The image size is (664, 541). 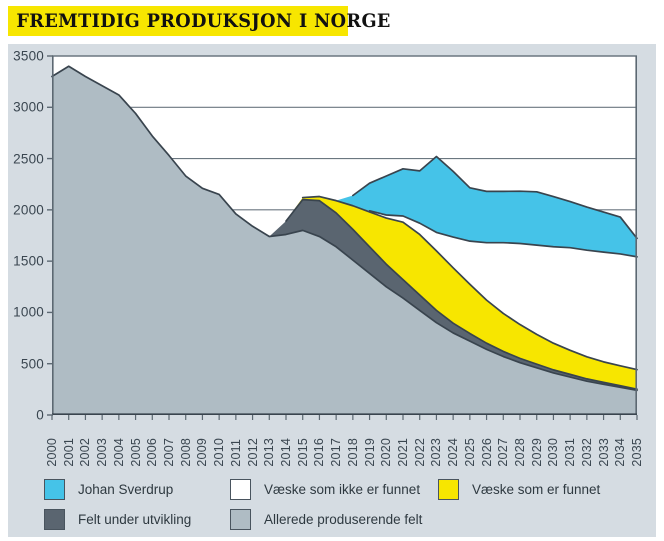 I want to click on legend-item: Væske som ikke er funnet, so click(x=325, y=489).